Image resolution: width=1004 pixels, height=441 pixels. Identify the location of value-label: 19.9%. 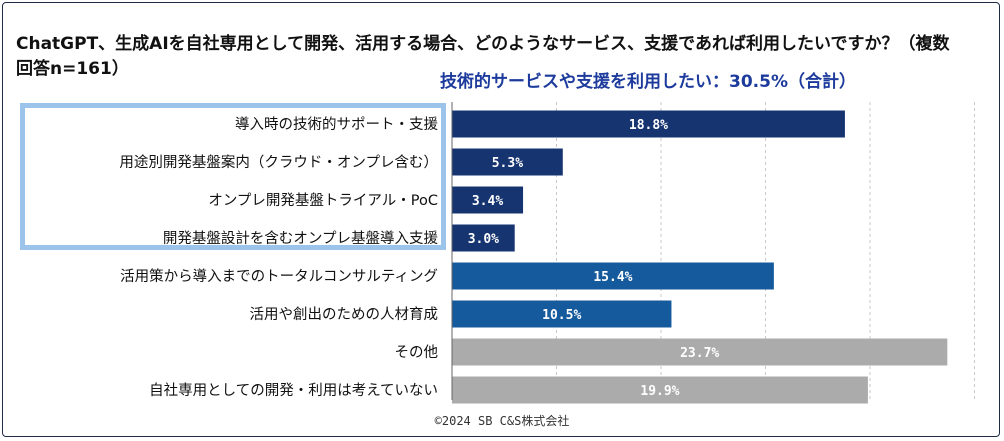
(659, 391).